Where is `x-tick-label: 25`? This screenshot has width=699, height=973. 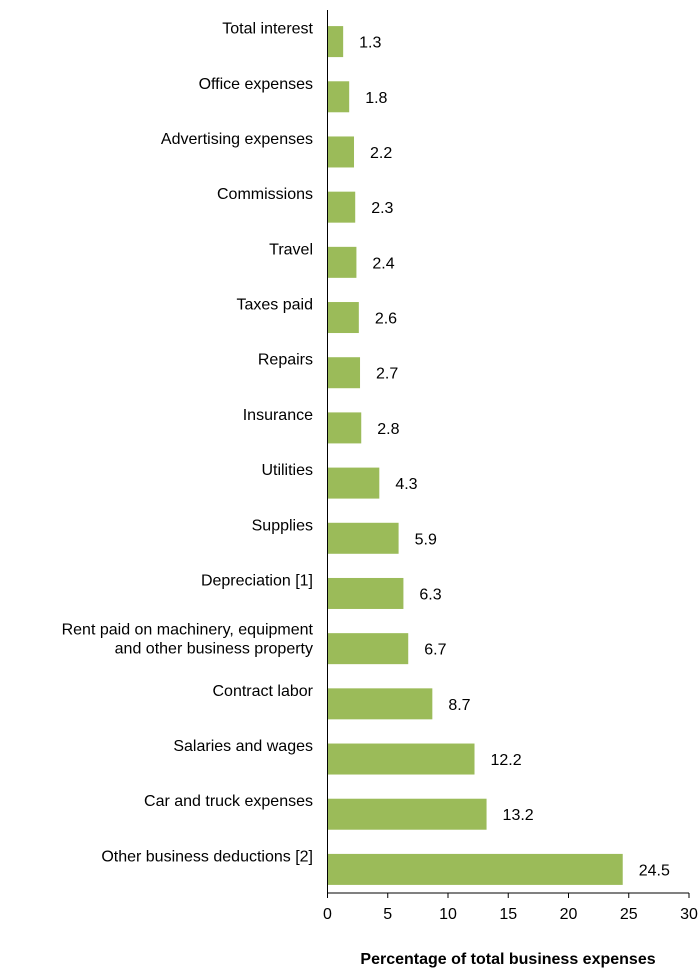
x-tick-label: 25 is located at coordinates (629, 914).